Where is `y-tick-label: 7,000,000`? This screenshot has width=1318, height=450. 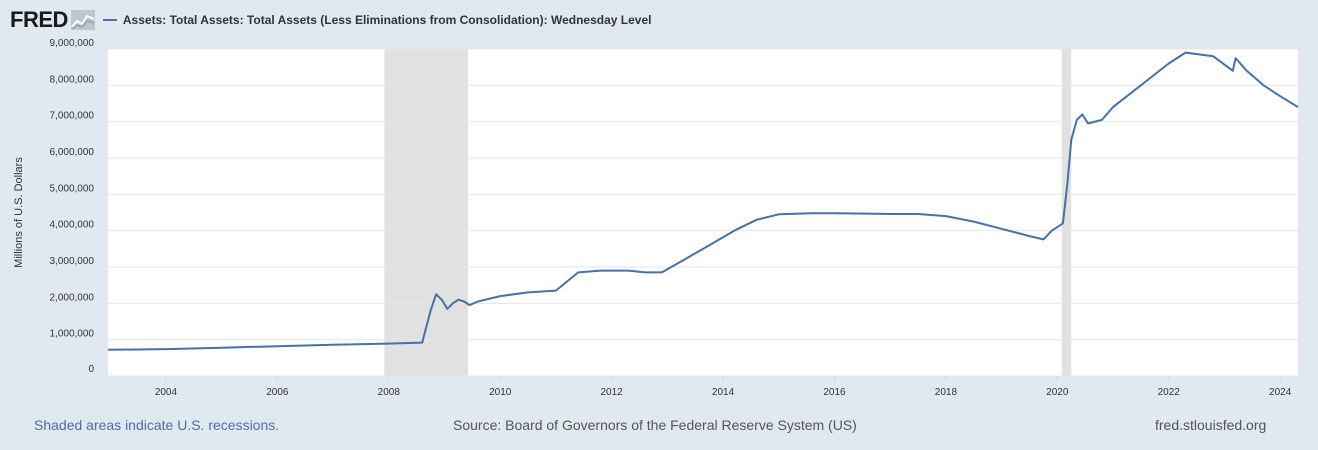
y-tick-label: 7,000,000 is located at coordinates (72, 116).